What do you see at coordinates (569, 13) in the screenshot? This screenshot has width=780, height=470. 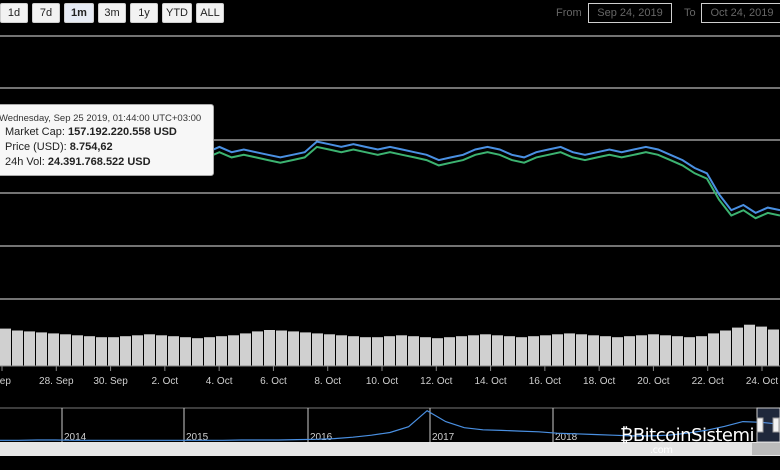 I see `from-label: From` at bounding box center [569, 13].